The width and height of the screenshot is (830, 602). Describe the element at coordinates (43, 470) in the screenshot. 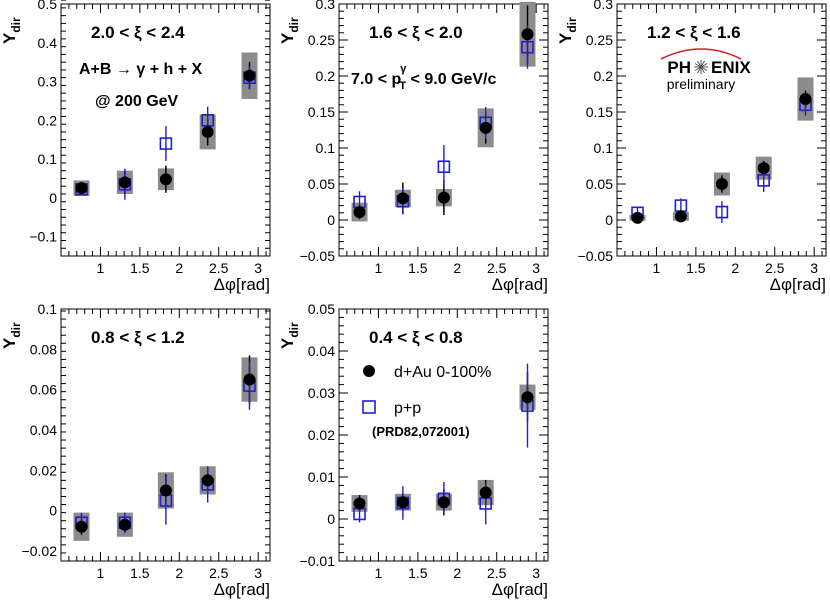

I see `y-tick-label: 0.02` at that location.